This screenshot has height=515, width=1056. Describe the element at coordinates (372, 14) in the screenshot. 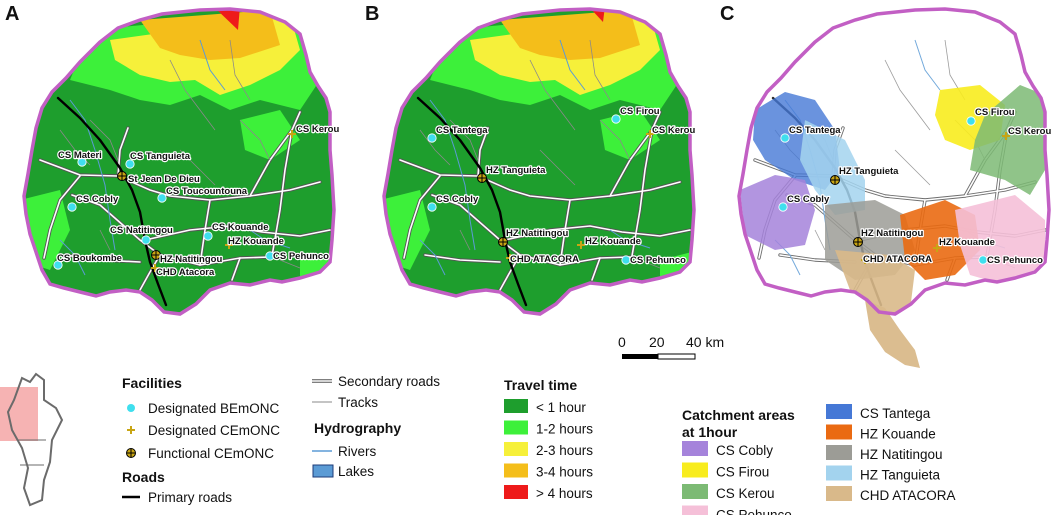

I see `panel-b-letter: B` at that location.